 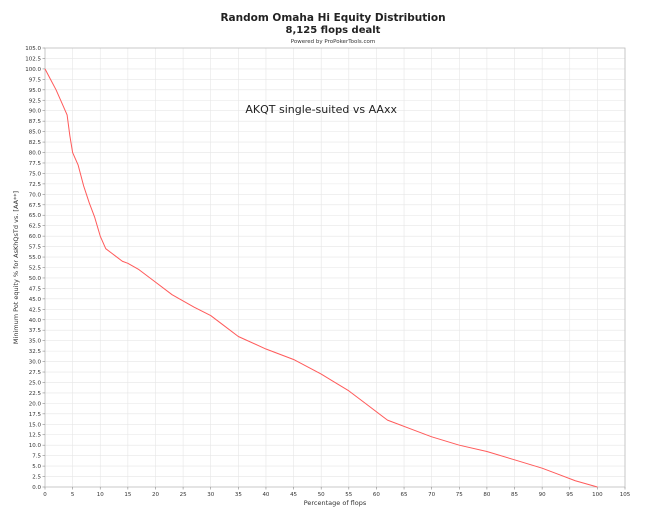 What do you see at coordinates (36, 478) in the screenshot?
I see `y-tick-label: 2.5` at bounding box center [36, 478].